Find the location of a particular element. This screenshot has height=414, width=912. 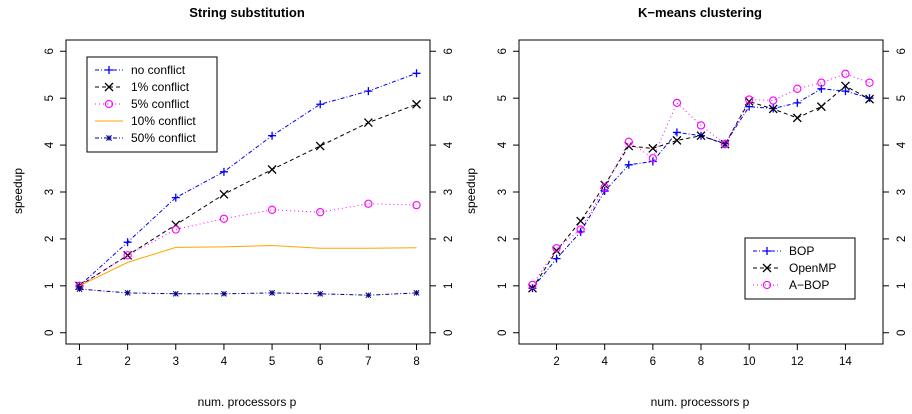

chart-title: K−means clustering is located at coordinates (700, 12).